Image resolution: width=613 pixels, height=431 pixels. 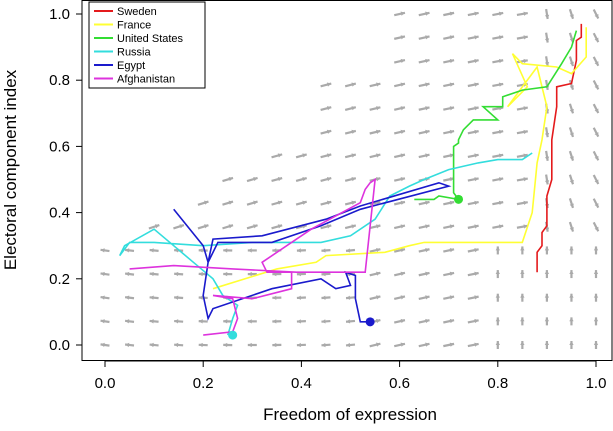 I want to click on x-axis-title: Freedom of expression, so click(x=350, y=414).